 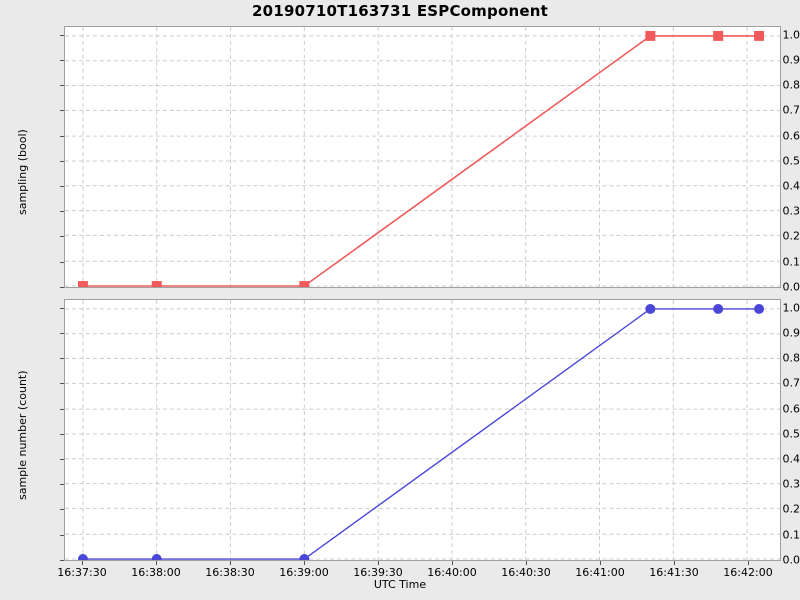 I want to click on x-tick-label: 16:37:30, so click(x=82, y=572).